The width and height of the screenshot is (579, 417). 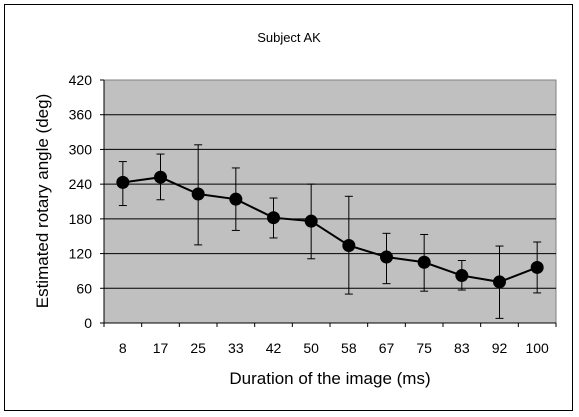 What do you see at coordinates (462, 348) in the screenshot?
I see `x-tick-label: 83` at bounding box center [462, 348].